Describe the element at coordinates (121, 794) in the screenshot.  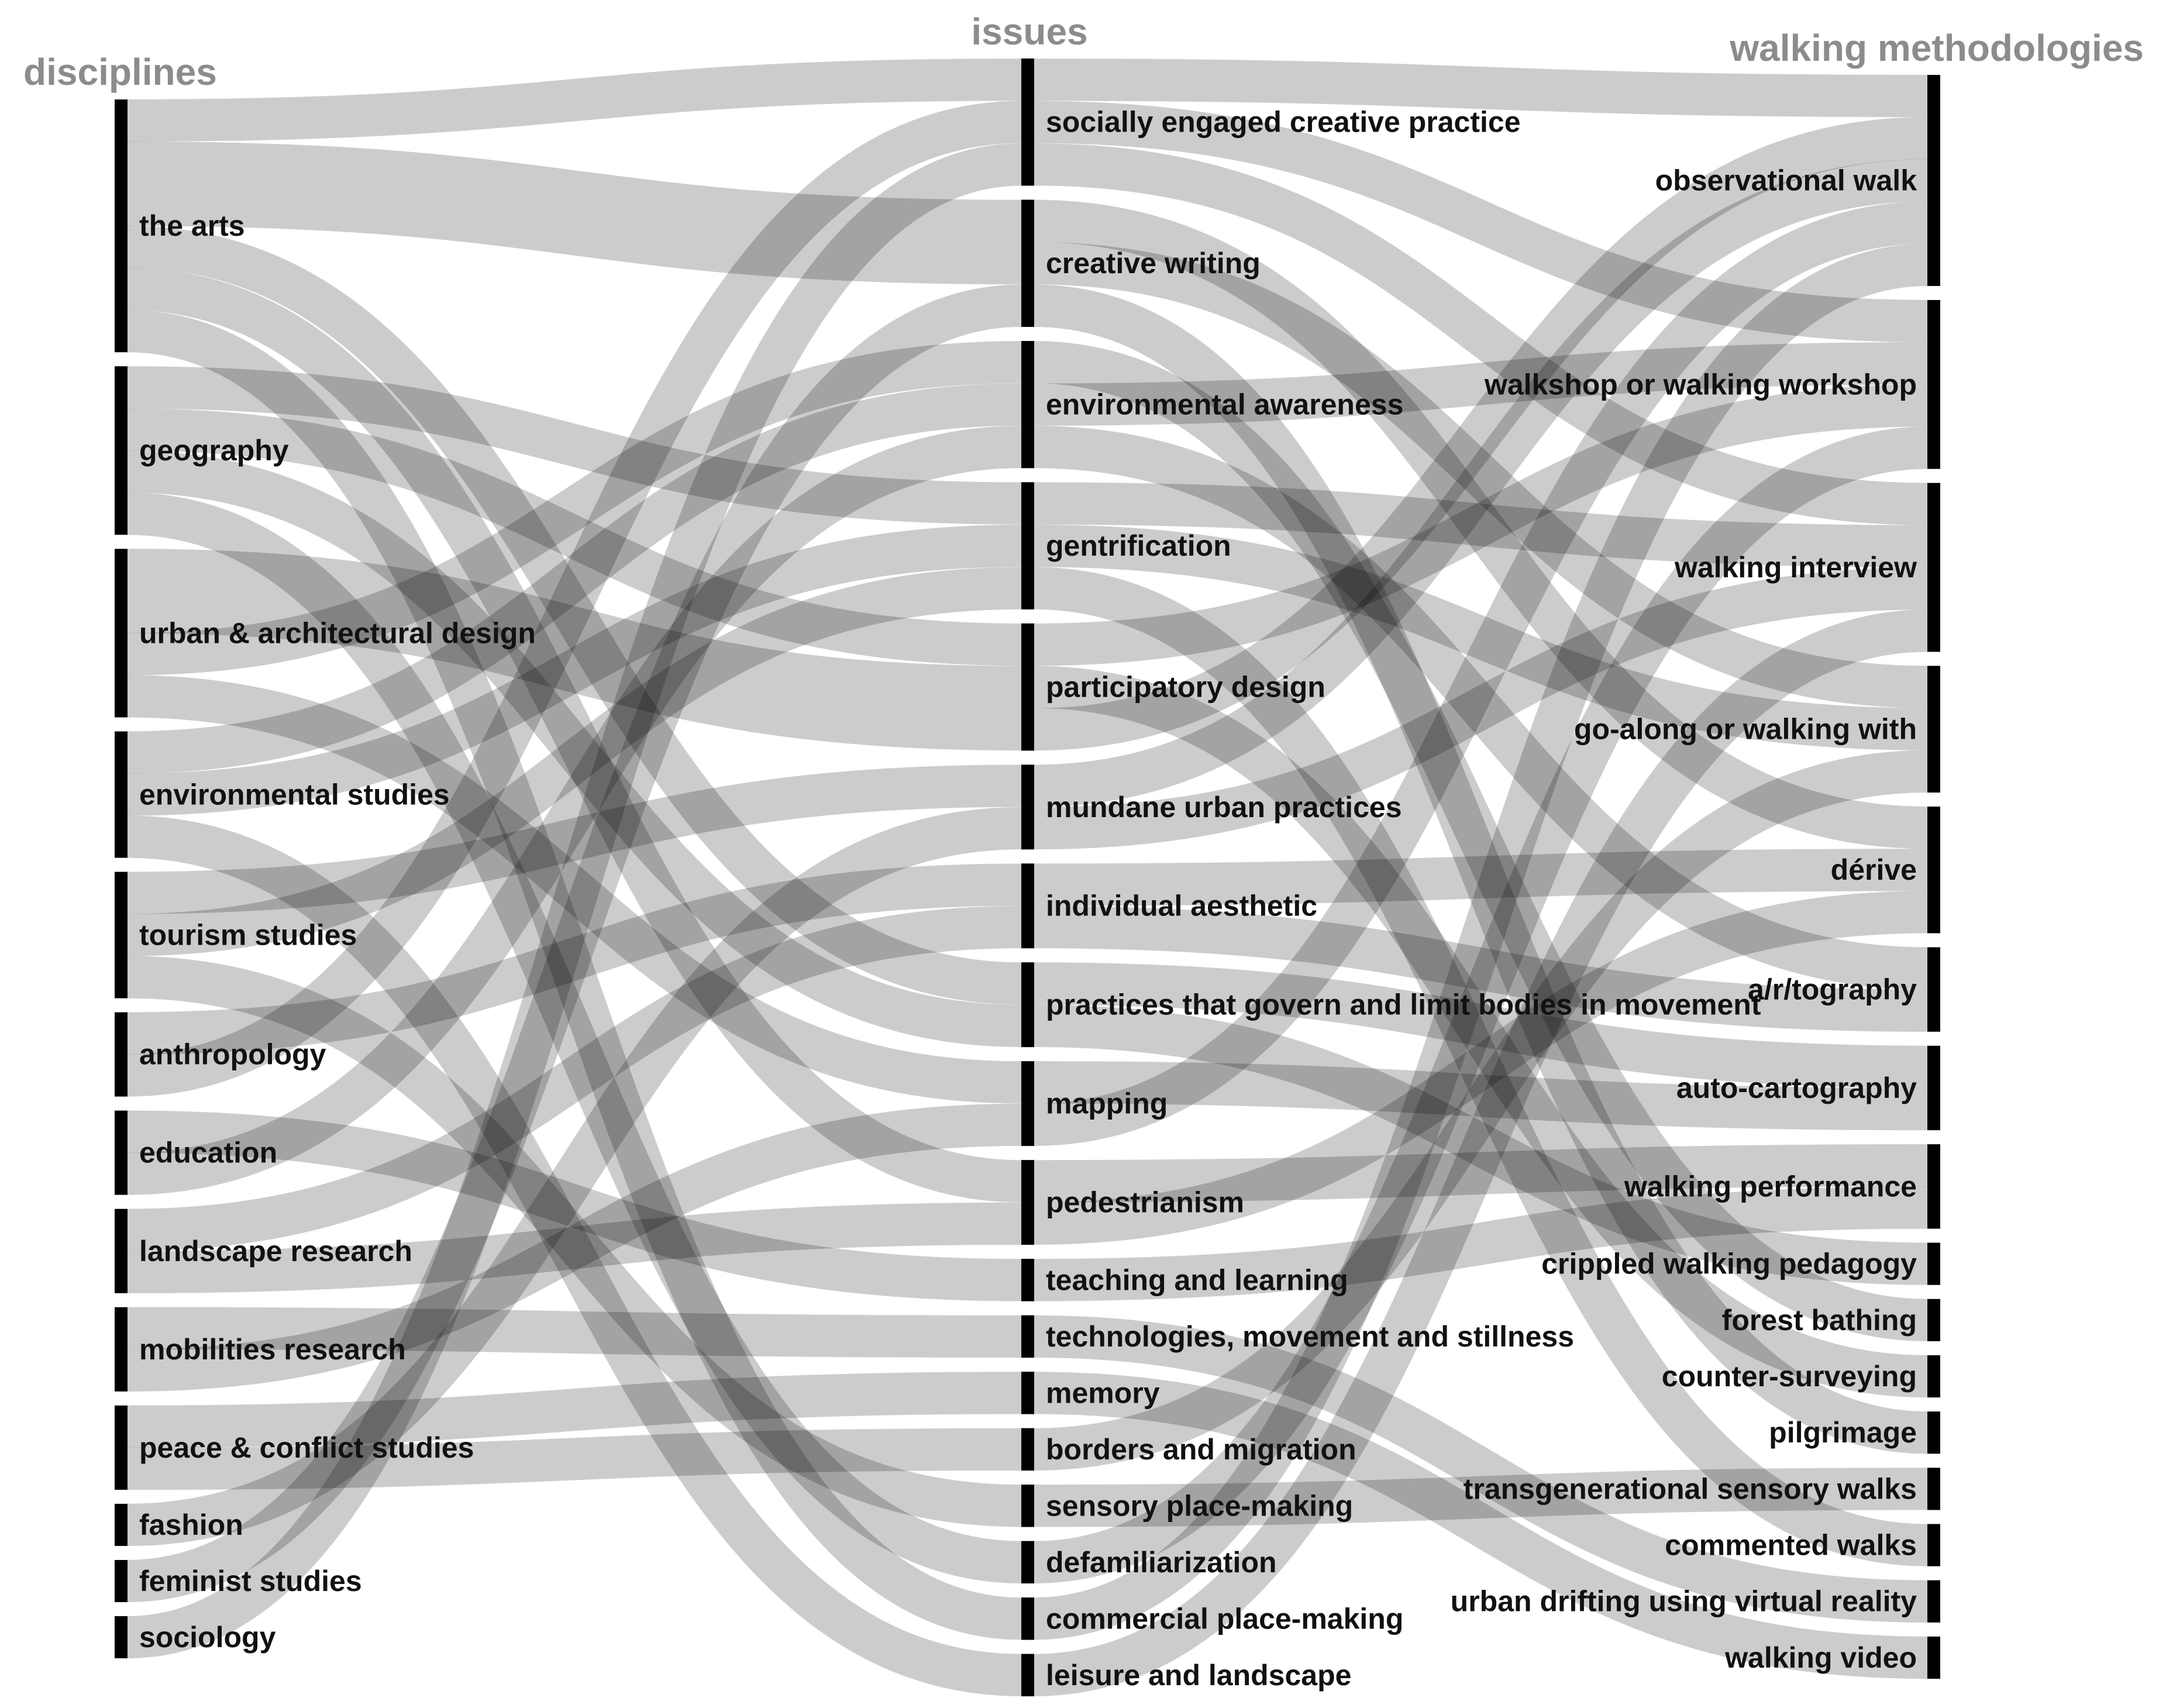
I see `node-bar-environmental-studies` at that location.